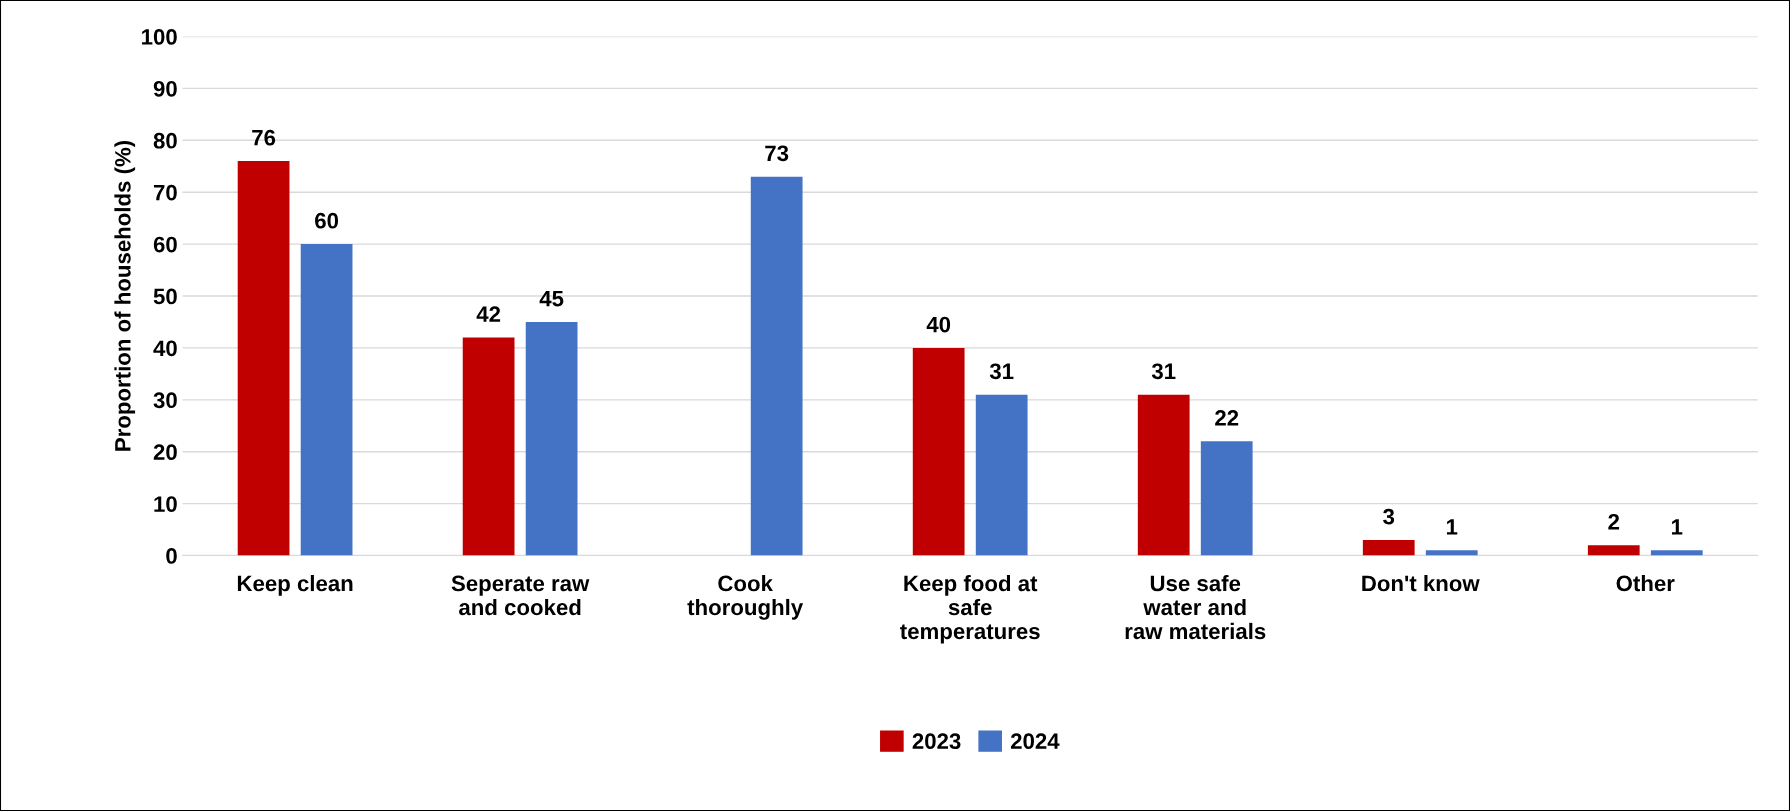  Describe the element at coordinates (159, 37) in the screenshot. I see `y-tick-label: 100` at that location.